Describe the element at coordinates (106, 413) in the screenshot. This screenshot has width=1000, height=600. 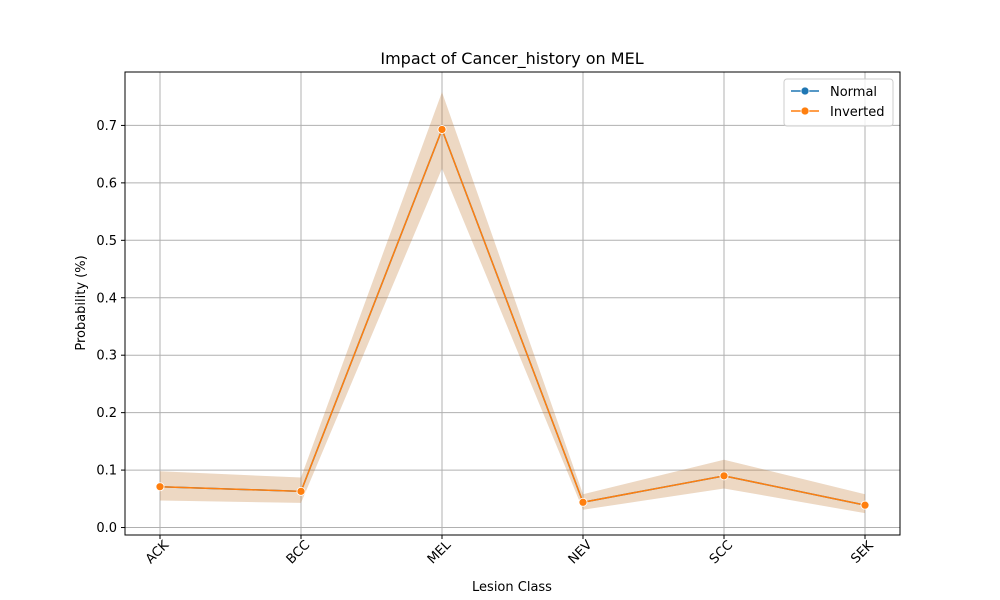
I see `y-tick-label-2: 0.2` at that location.